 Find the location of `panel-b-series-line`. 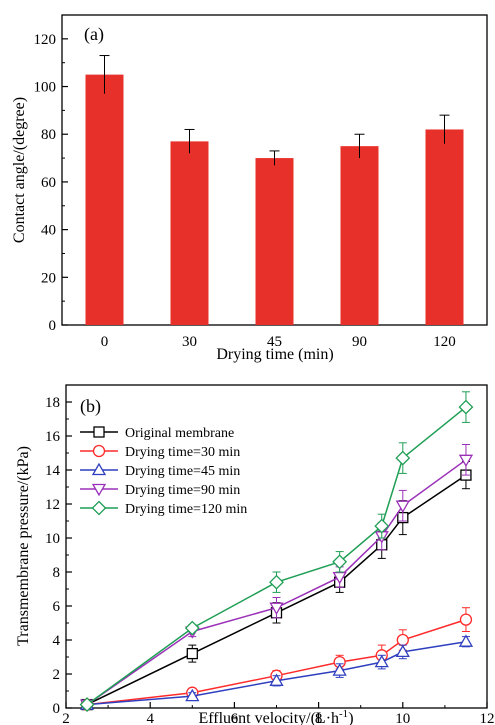

panel-b-series-line is located at coordinates (276, 662).